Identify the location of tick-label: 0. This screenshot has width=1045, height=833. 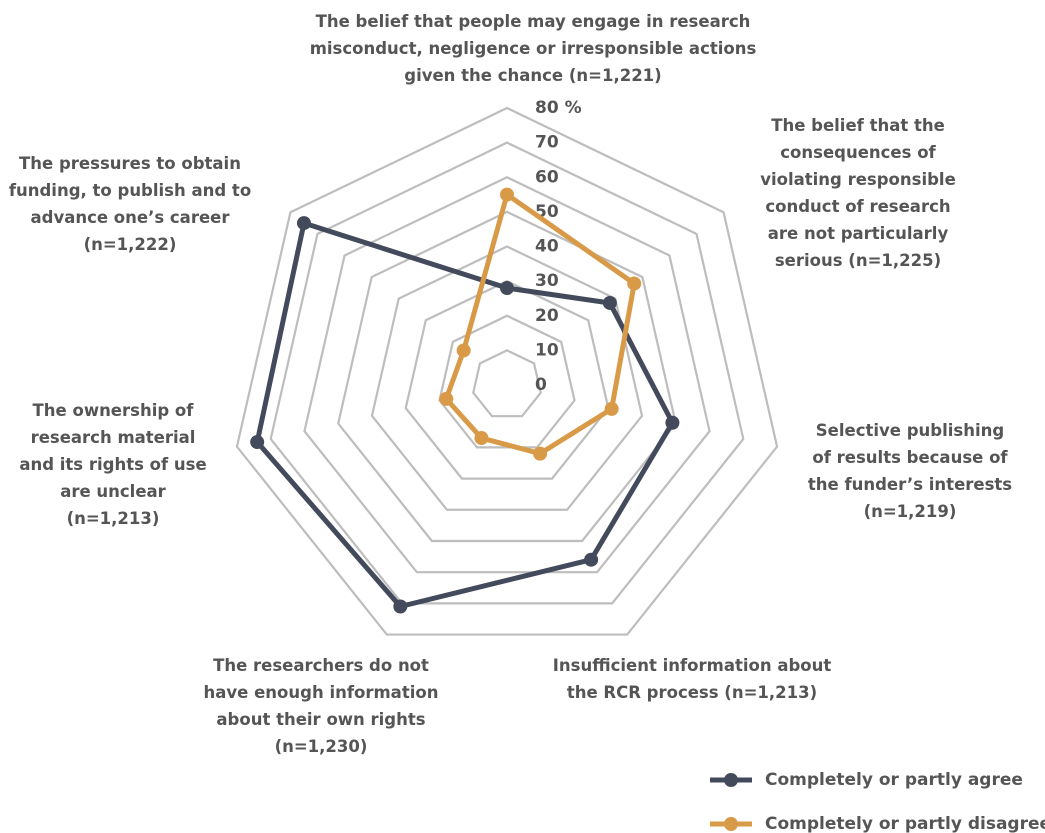
(541, 385).